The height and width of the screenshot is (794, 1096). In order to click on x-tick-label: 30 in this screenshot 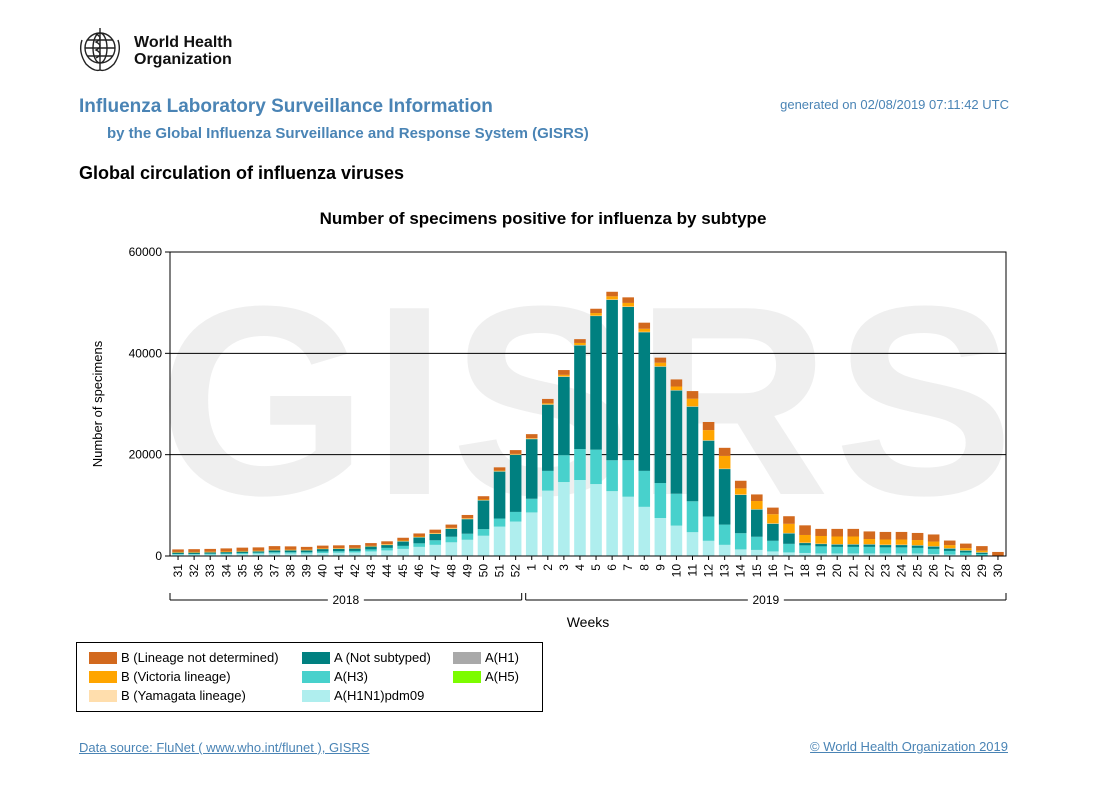, I will do `click(998, 571)`.